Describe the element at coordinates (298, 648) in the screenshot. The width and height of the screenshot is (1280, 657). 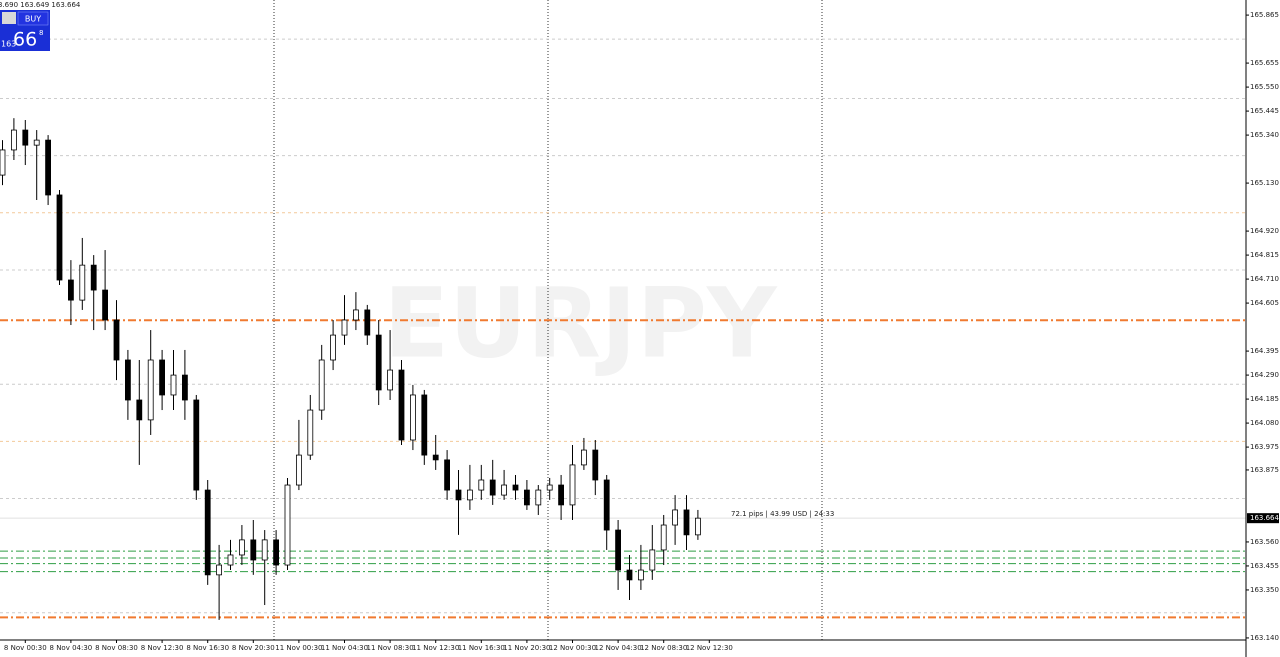
I see `x-tick-label: 11 Nov 00:30` at that location.